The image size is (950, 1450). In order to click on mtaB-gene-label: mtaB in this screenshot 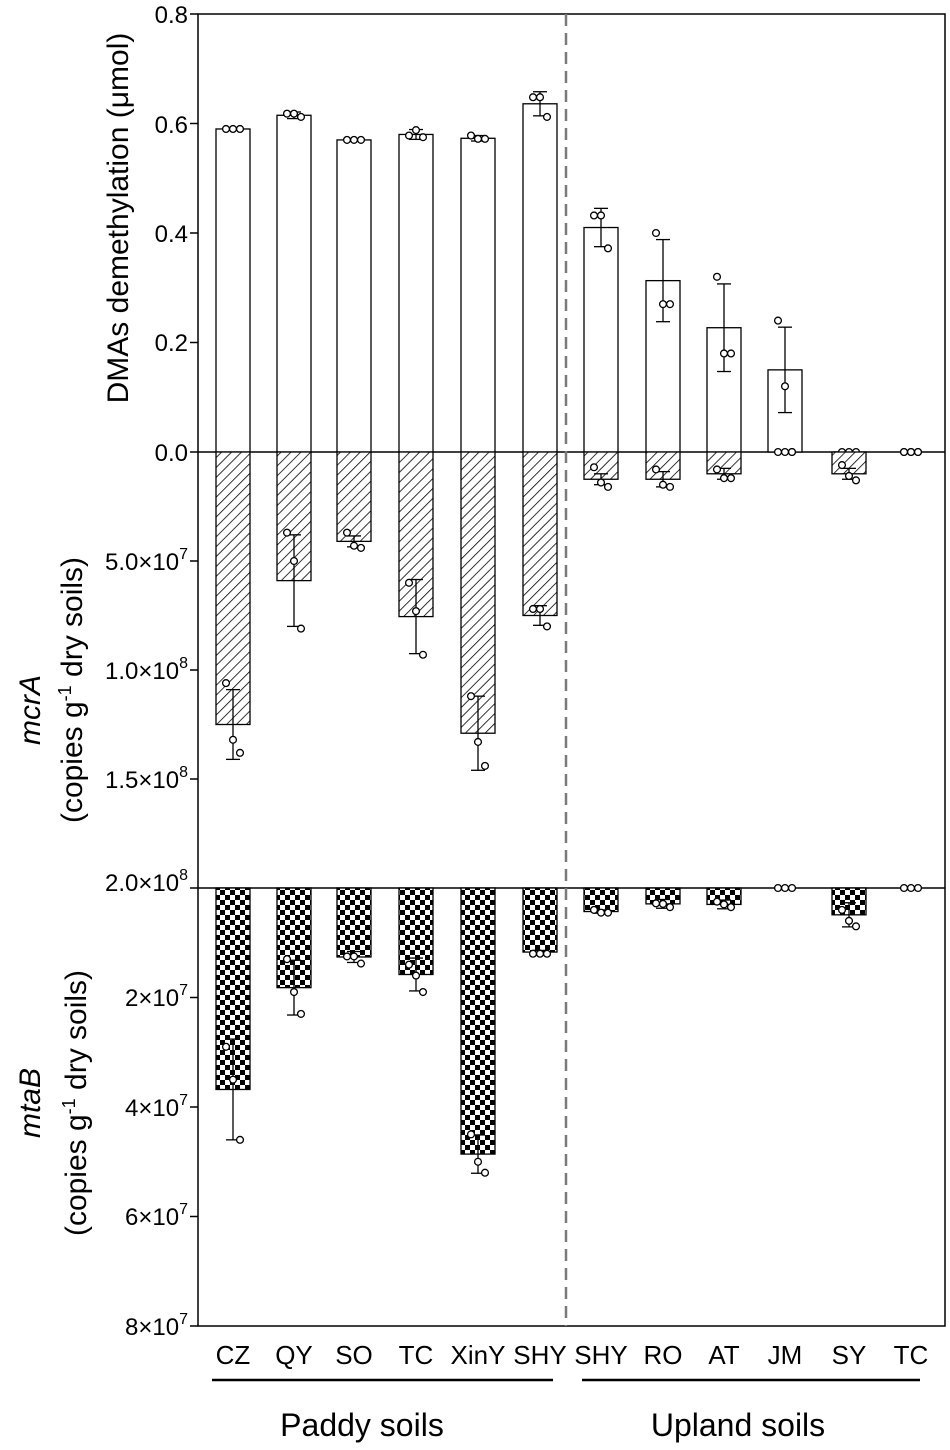, I will do `click(30, 1103)`.